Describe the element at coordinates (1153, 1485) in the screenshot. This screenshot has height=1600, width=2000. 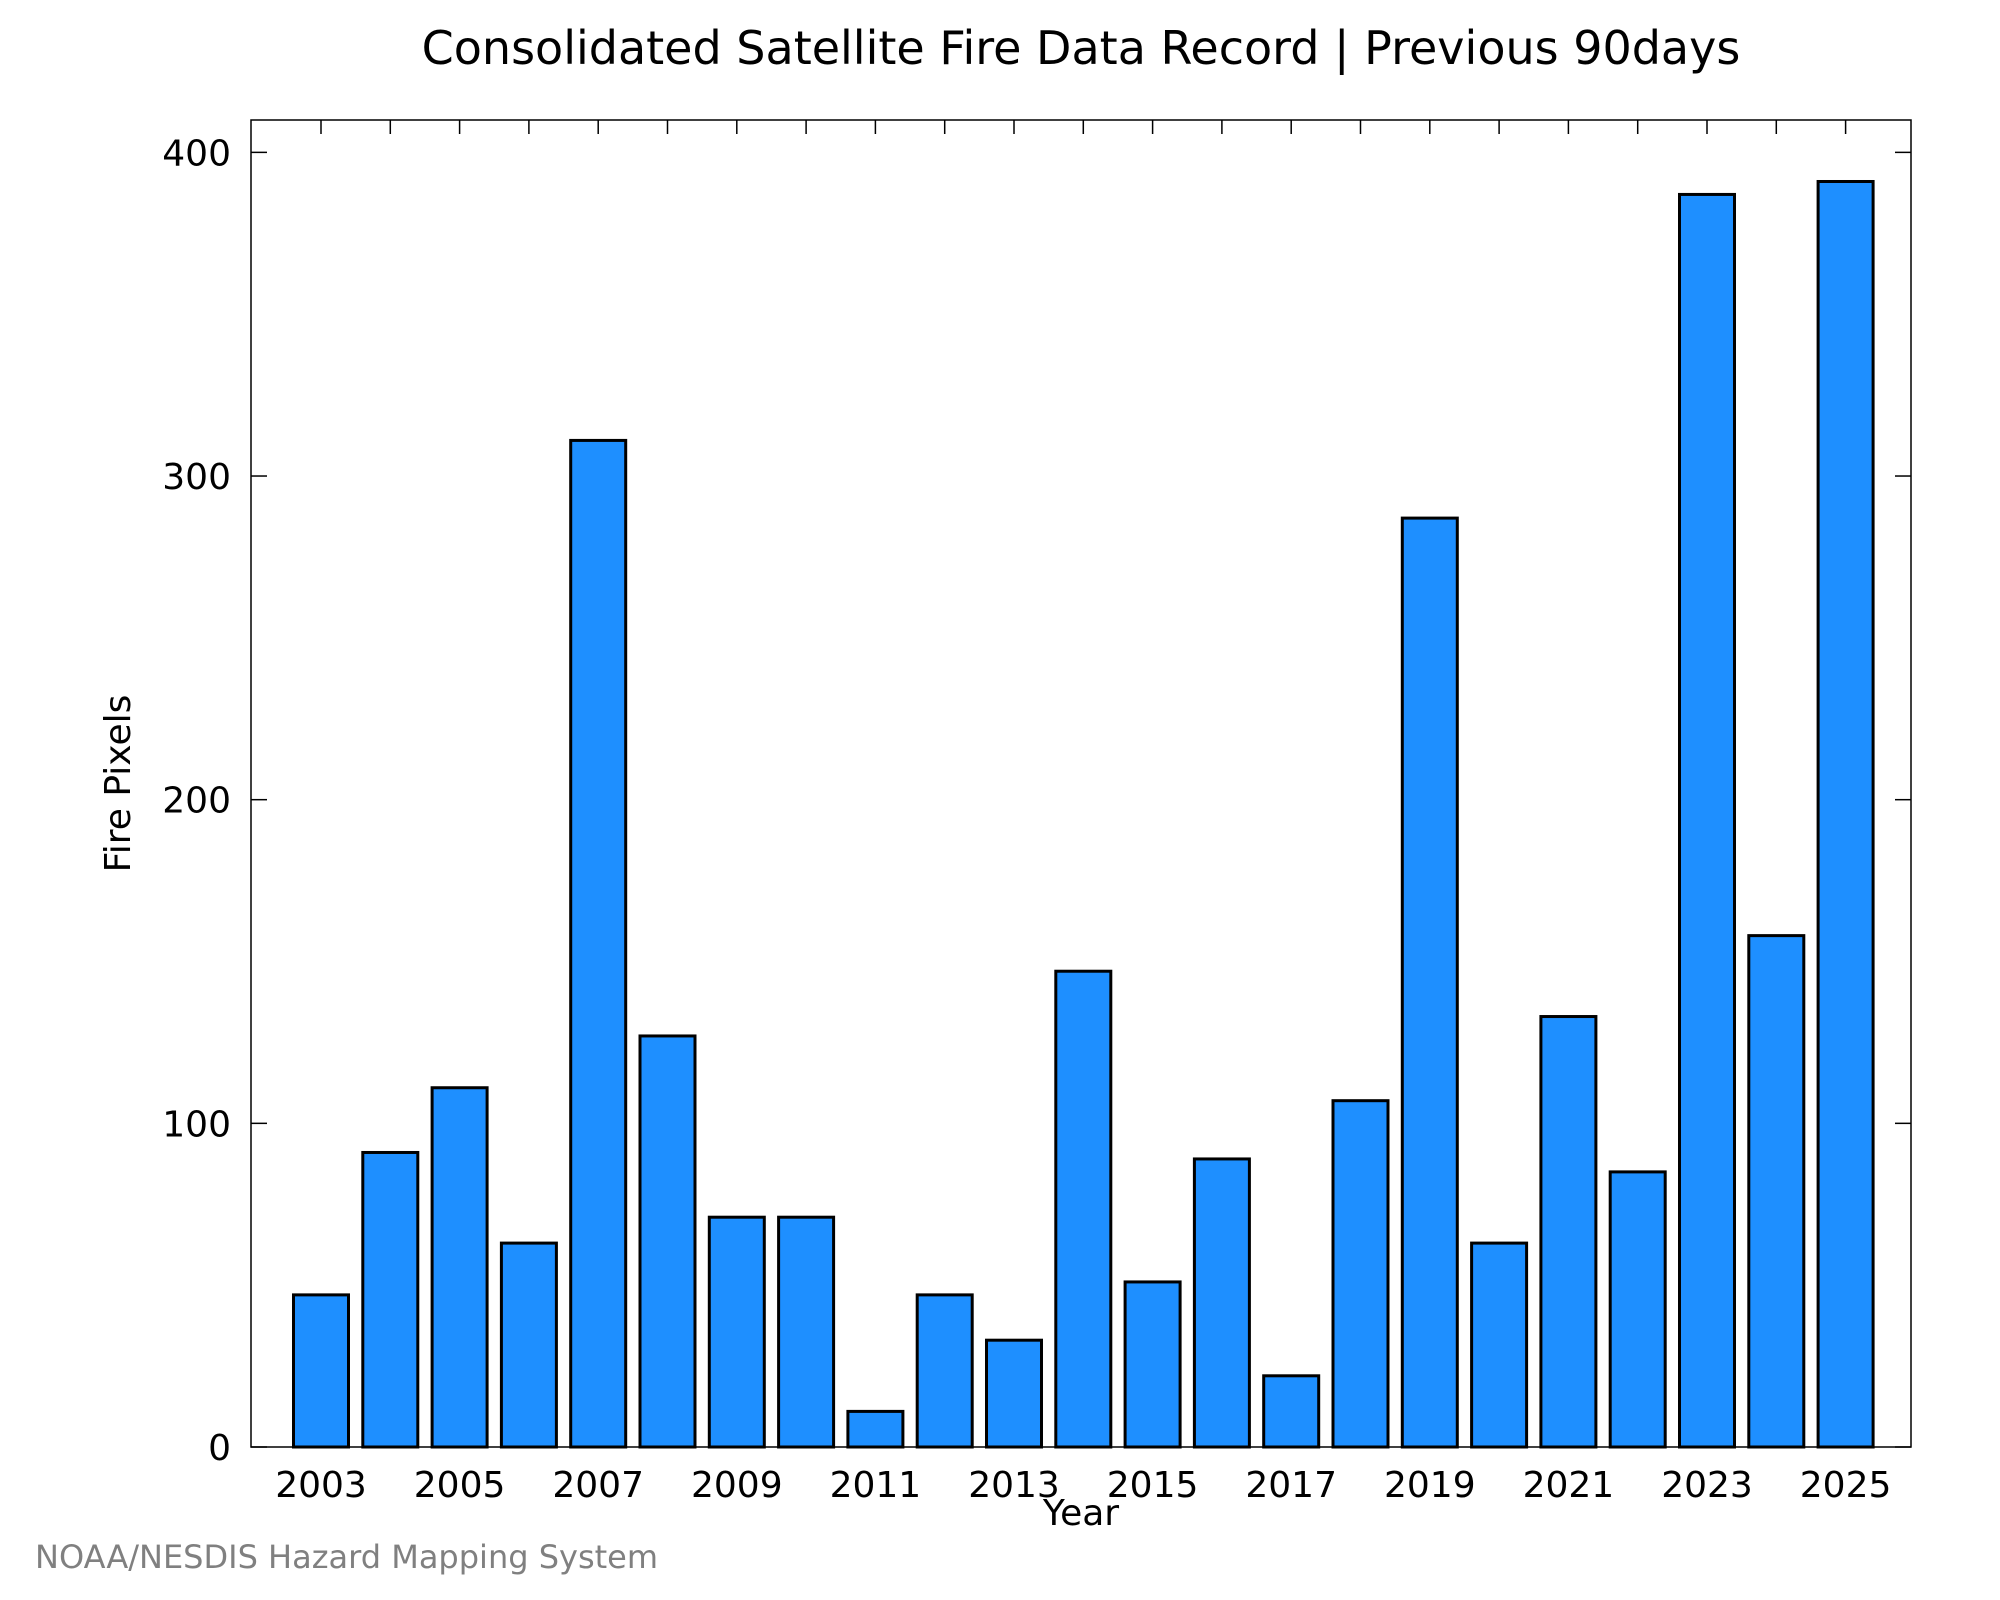
I see `x-tick-label: 2015` at that location.